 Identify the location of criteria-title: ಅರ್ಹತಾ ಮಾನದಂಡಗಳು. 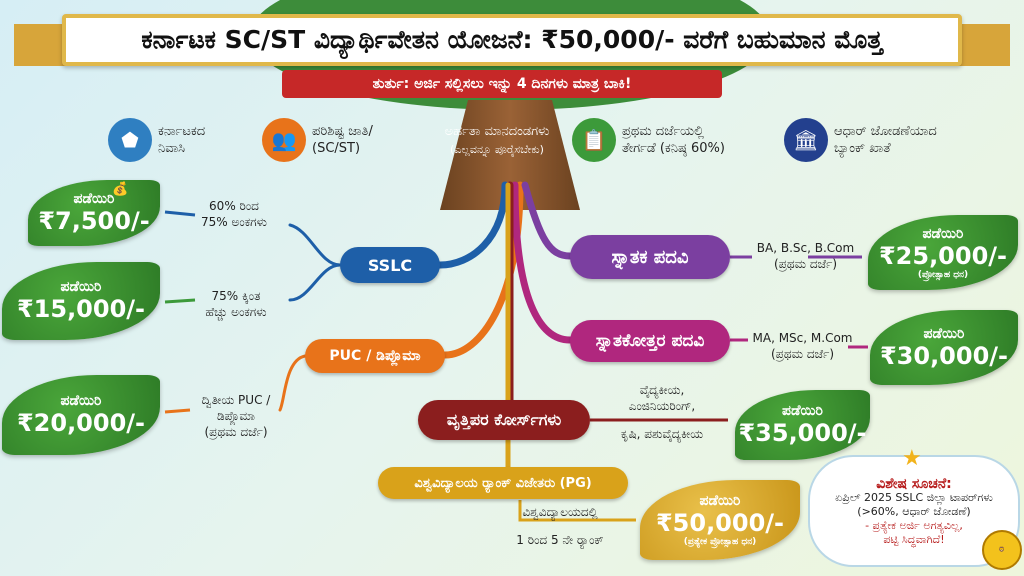
(497, 131).